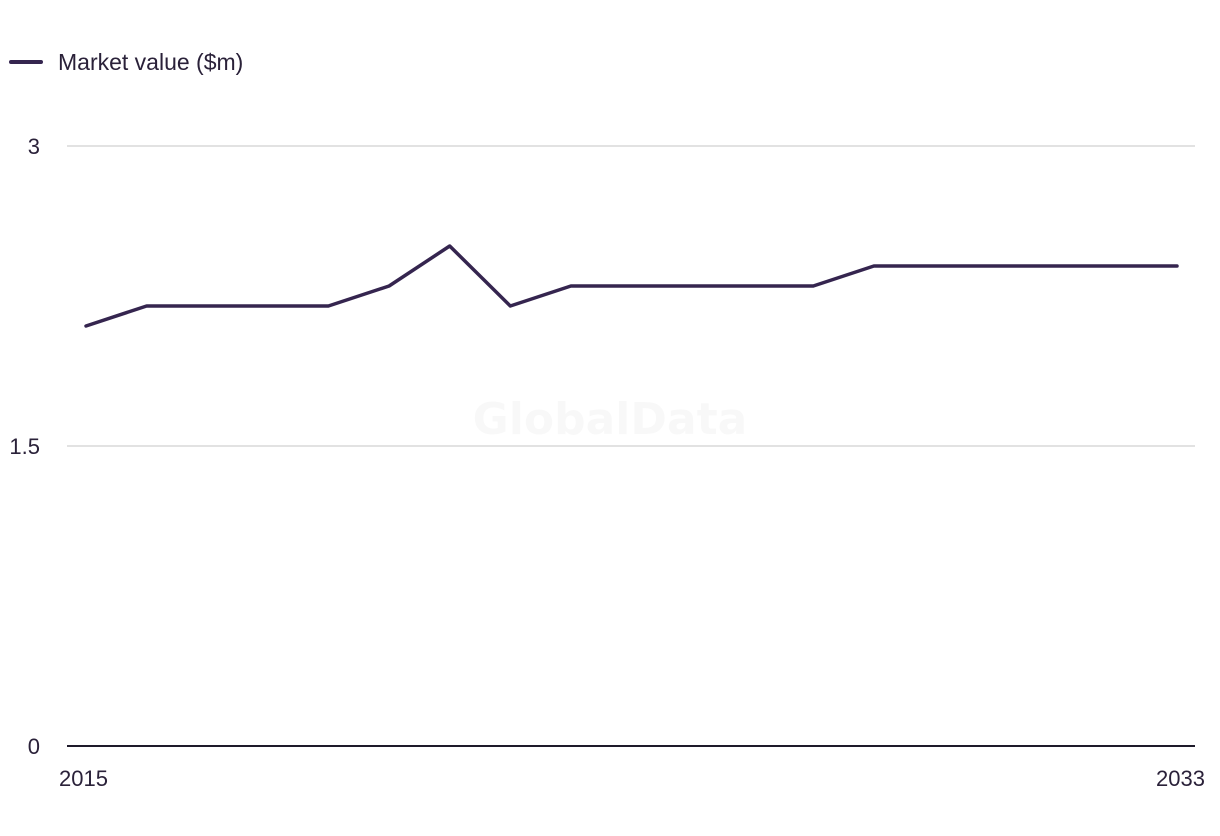 The height and width of the screenshot is (836, 1220). I want to click on series-layer, so click(631, 286).